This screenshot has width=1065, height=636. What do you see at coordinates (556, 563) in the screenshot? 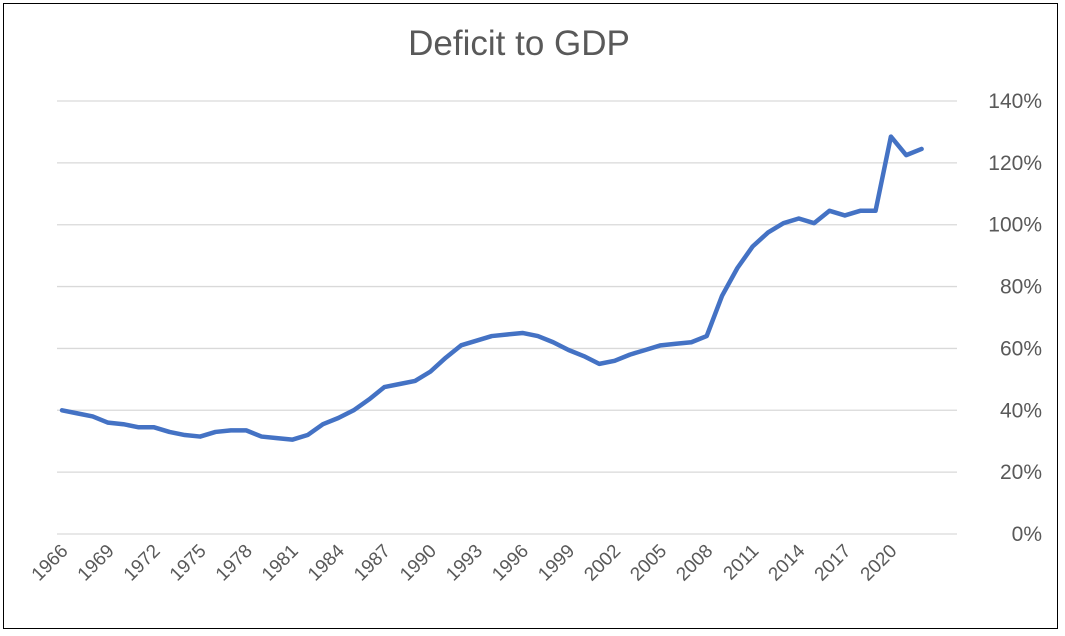
I see `x-tick-label: 1999` at bounding box center [556, 563].